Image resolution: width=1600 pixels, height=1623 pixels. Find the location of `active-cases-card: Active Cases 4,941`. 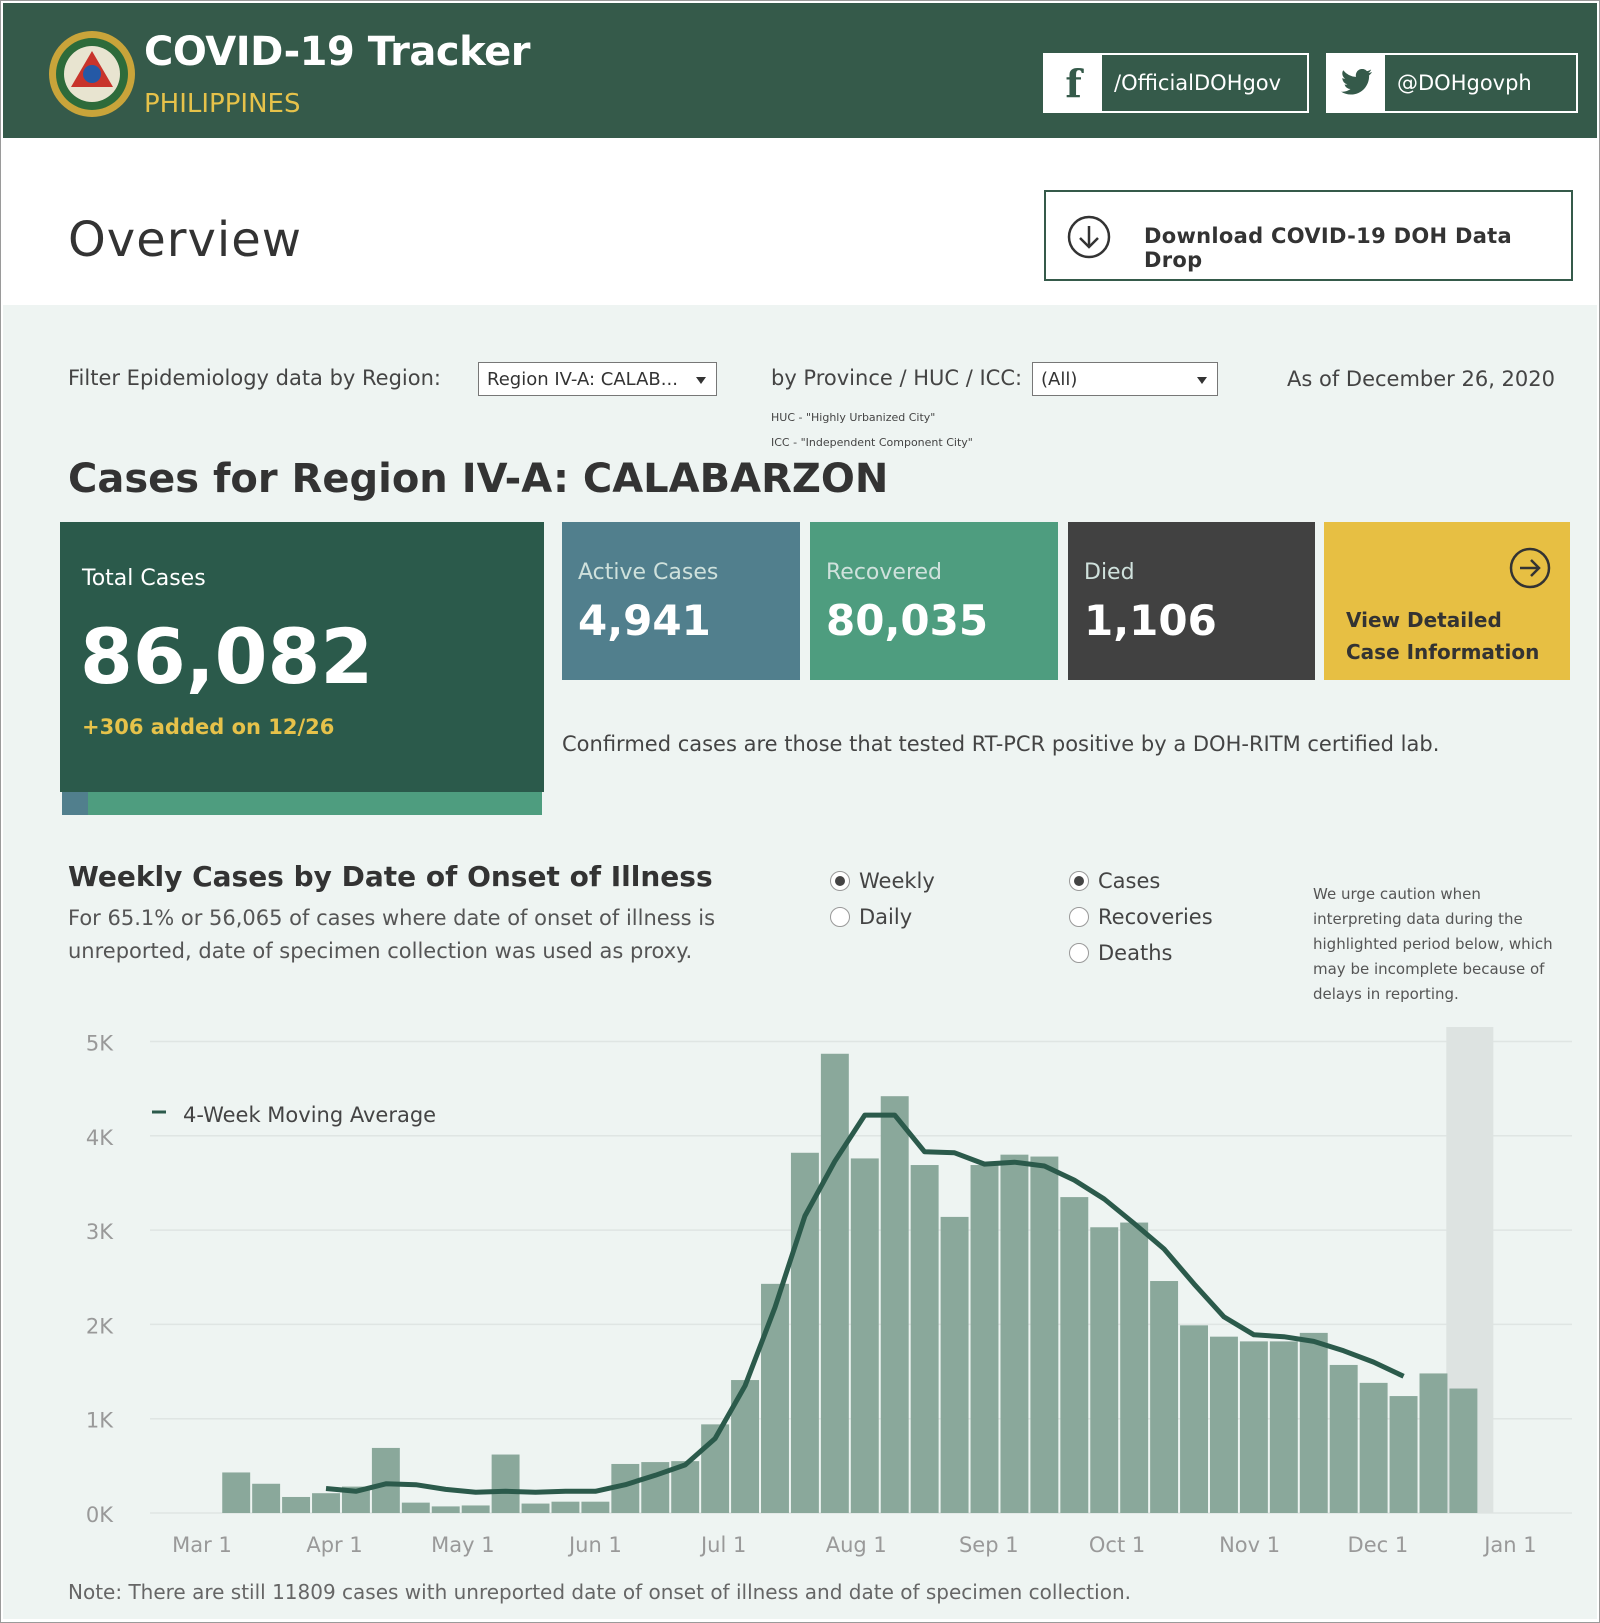

active-cases-card: Active Cases 4,941 is located at coordinates (681, 601).